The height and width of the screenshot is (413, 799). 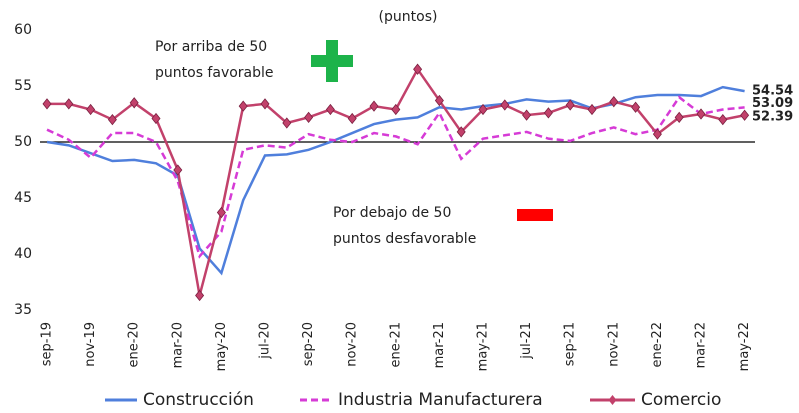 I want to click on x-tick-label: ene-21, so click(x=395, y=344).